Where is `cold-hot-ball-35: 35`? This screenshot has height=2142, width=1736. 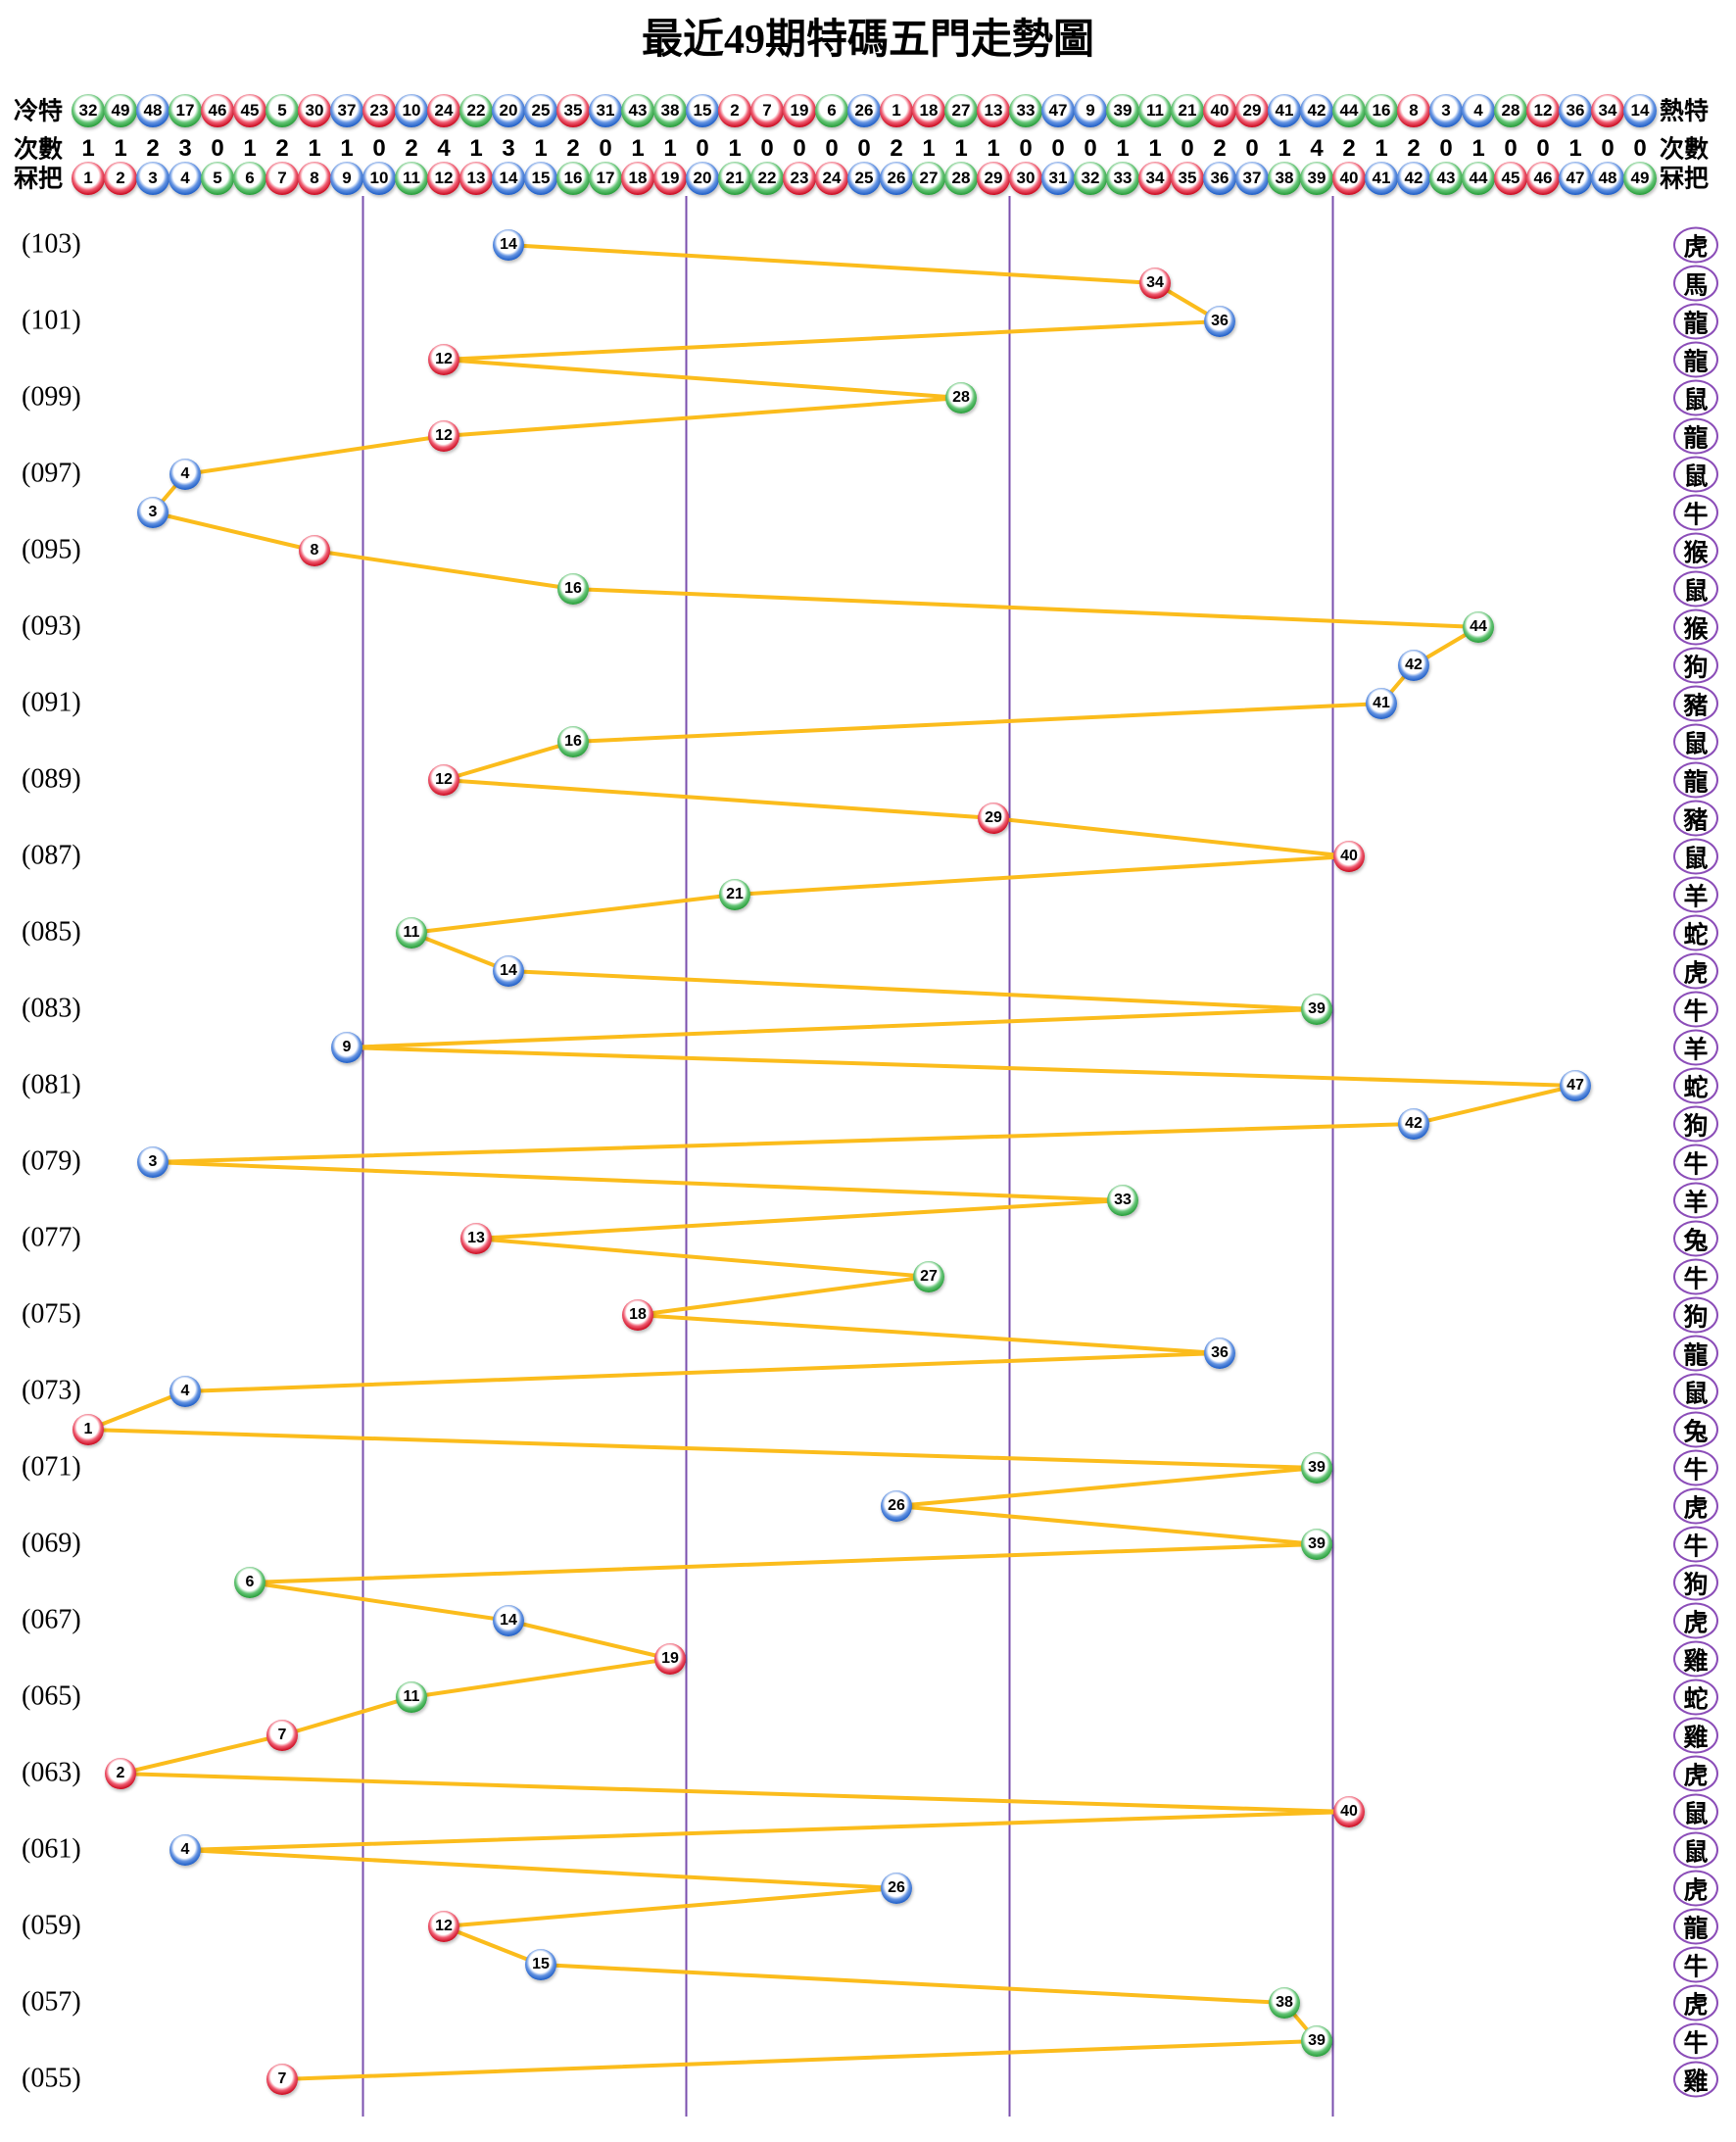 cold-hot-ball-35: 35 is located at coordinates (573, 110).